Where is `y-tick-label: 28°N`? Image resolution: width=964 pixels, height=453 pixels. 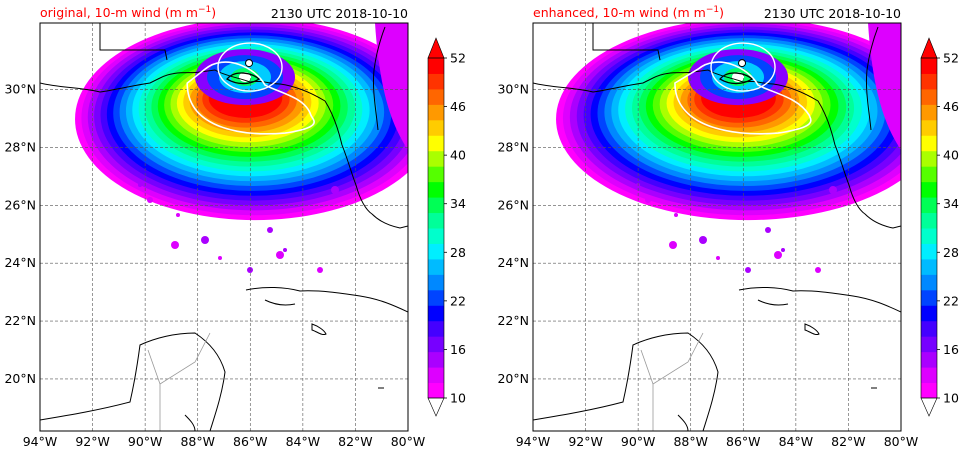 y-tick-label: 28°N is located at coordinates (513, 146).